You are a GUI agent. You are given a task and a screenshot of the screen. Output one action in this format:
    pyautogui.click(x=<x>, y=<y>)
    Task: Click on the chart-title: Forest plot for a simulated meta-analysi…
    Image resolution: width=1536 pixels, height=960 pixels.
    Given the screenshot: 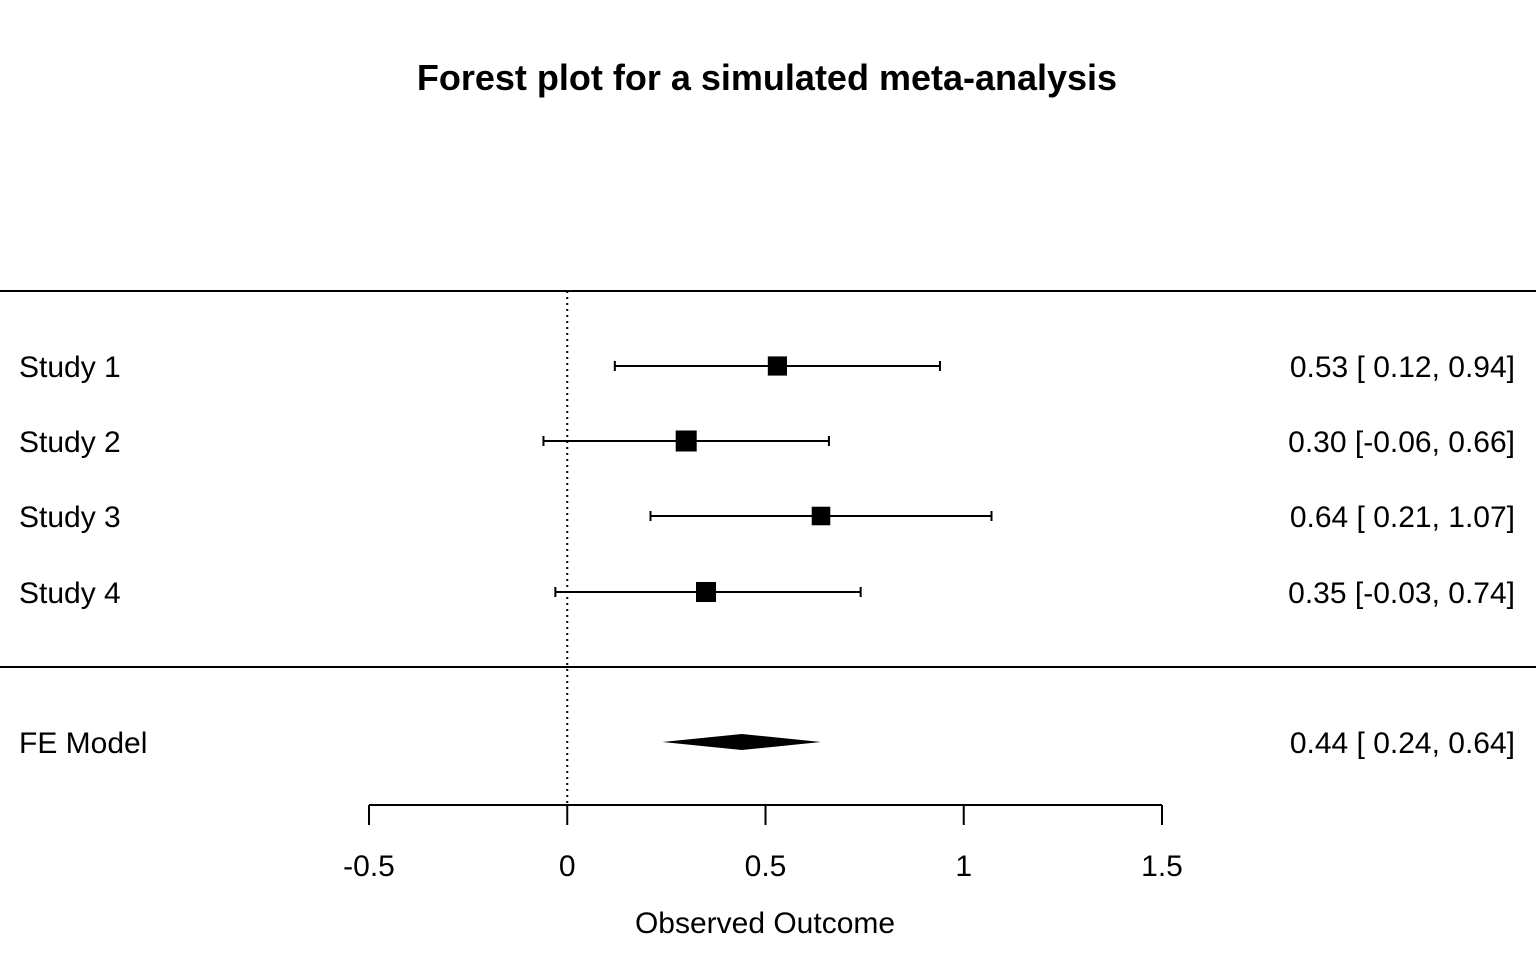 What is the action you would take?
    pyautogui.click(x=767, y=77)
    